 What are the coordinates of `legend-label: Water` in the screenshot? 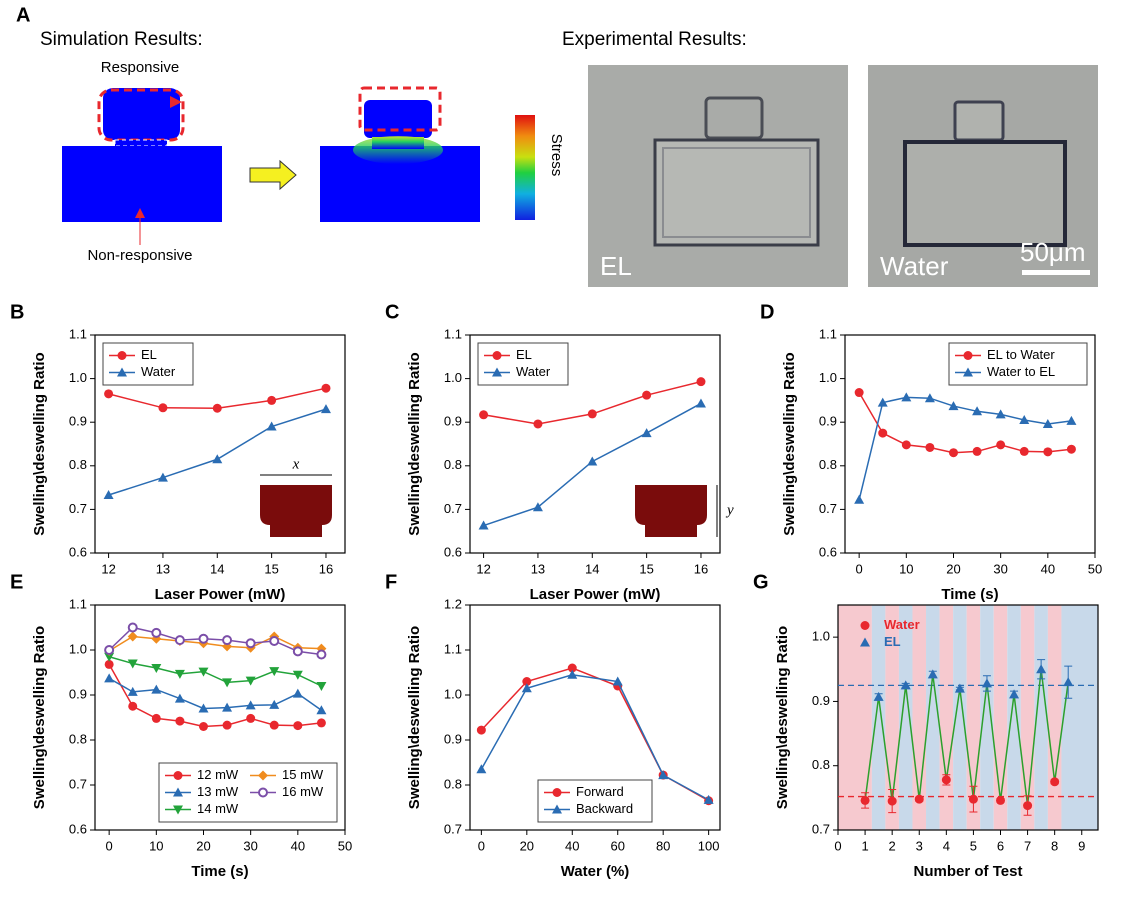 It's located at (158, 371).